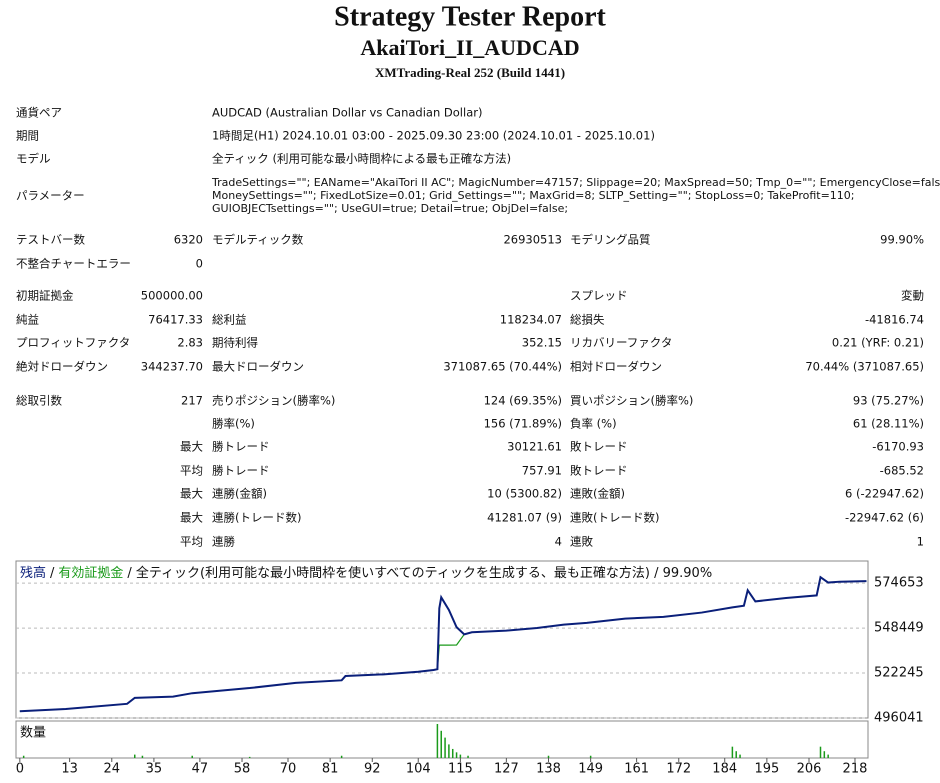 The width and height of the screenshot is (940, 783). Describe the element at coordinates (20, 769) in the screenshot. I see `x-tick-label: 0` at that location.